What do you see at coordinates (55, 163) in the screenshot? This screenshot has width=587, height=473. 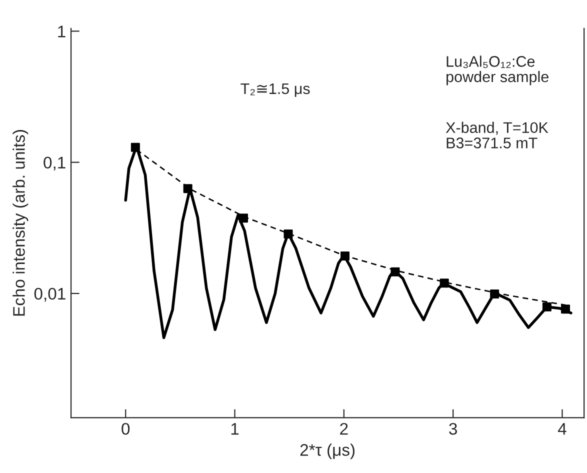 I see `y-tick-label: 0,1` at bounding box center [55, 163].